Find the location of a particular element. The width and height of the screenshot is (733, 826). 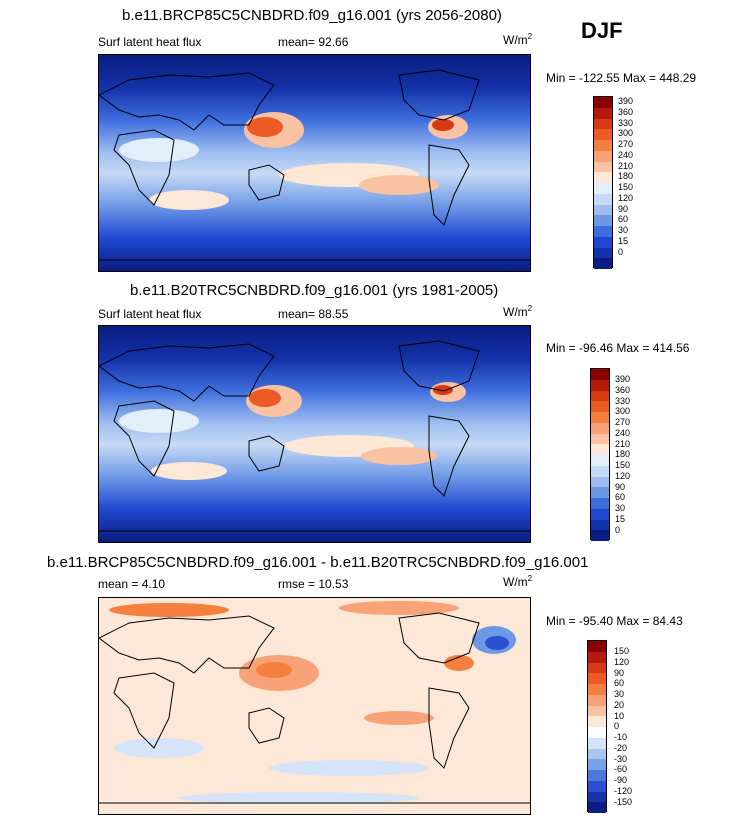

colorbar-tick-label: 20 is located at coordinates (619, 705).